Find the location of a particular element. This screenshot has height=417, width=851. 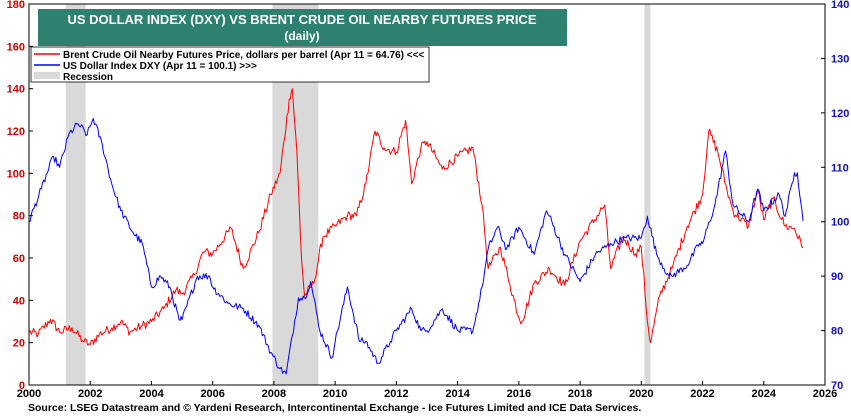

x-tick-label: 2006 is located at coordinates (212, 394).